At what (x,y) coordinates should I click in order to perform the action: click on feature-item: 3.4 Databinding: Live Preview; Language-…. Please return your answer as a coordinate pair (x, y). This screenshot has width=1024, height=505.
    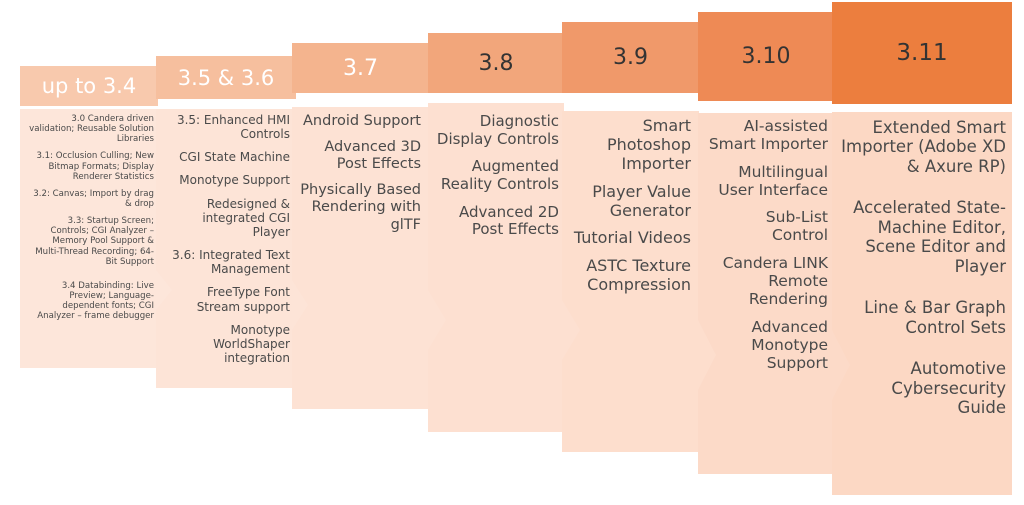
    Looking at the image, I should click on (95, 301).